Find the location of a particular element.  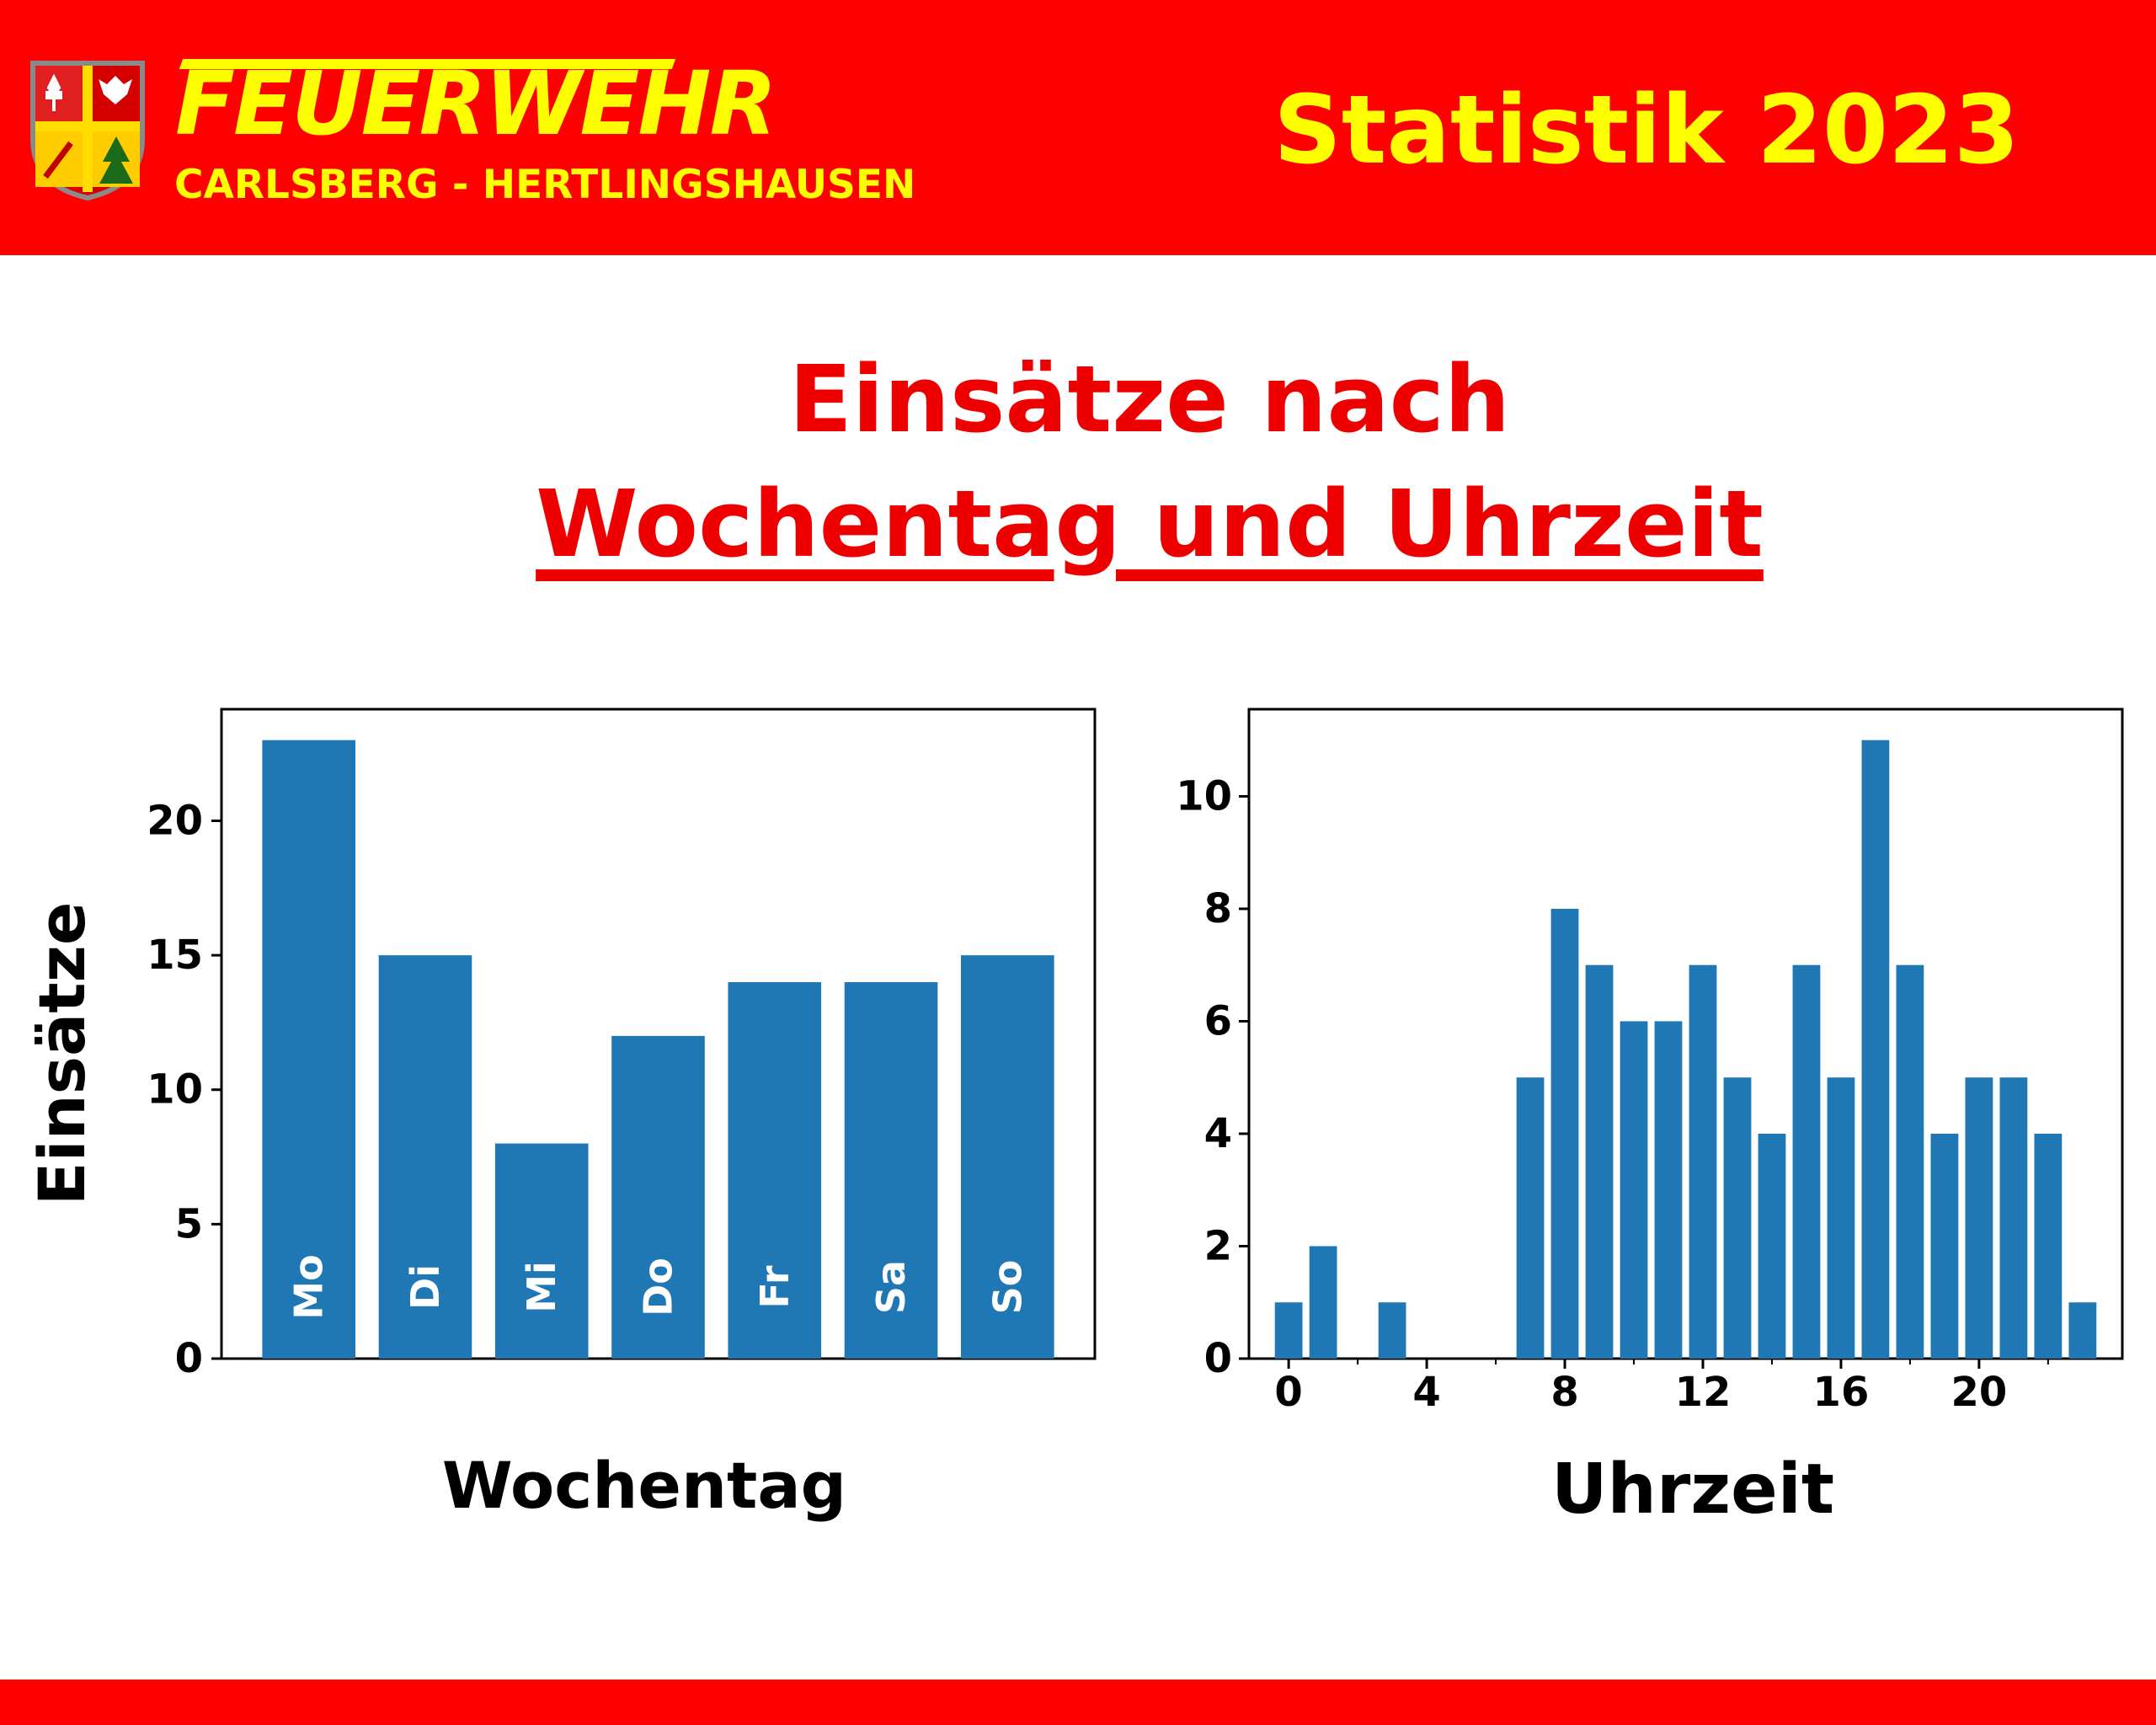

hour-x-tick-label: 4 is located at coordinates (1426, 1392).